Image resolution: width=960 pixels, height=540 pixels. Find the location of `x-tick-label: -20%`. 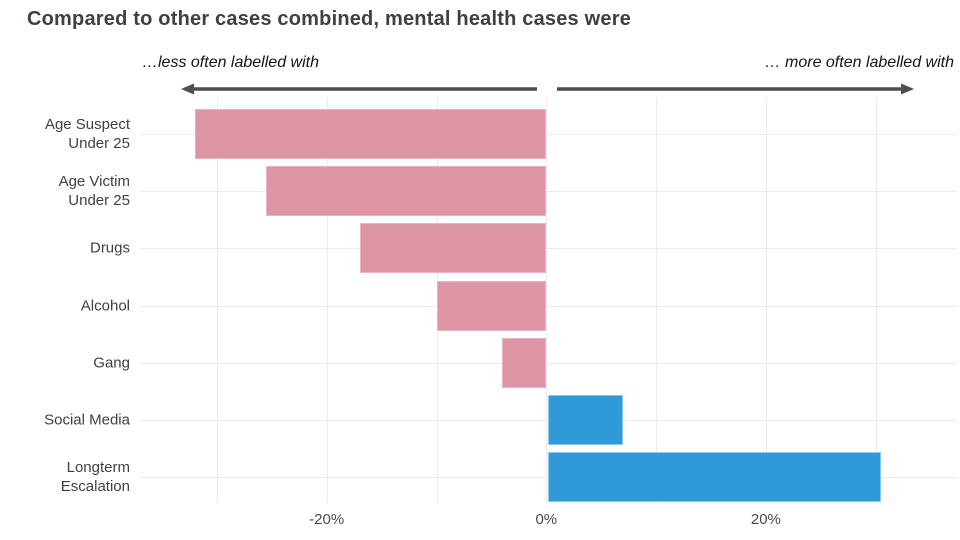

x-tick-label: -20% is located at coordinates (327, 519).